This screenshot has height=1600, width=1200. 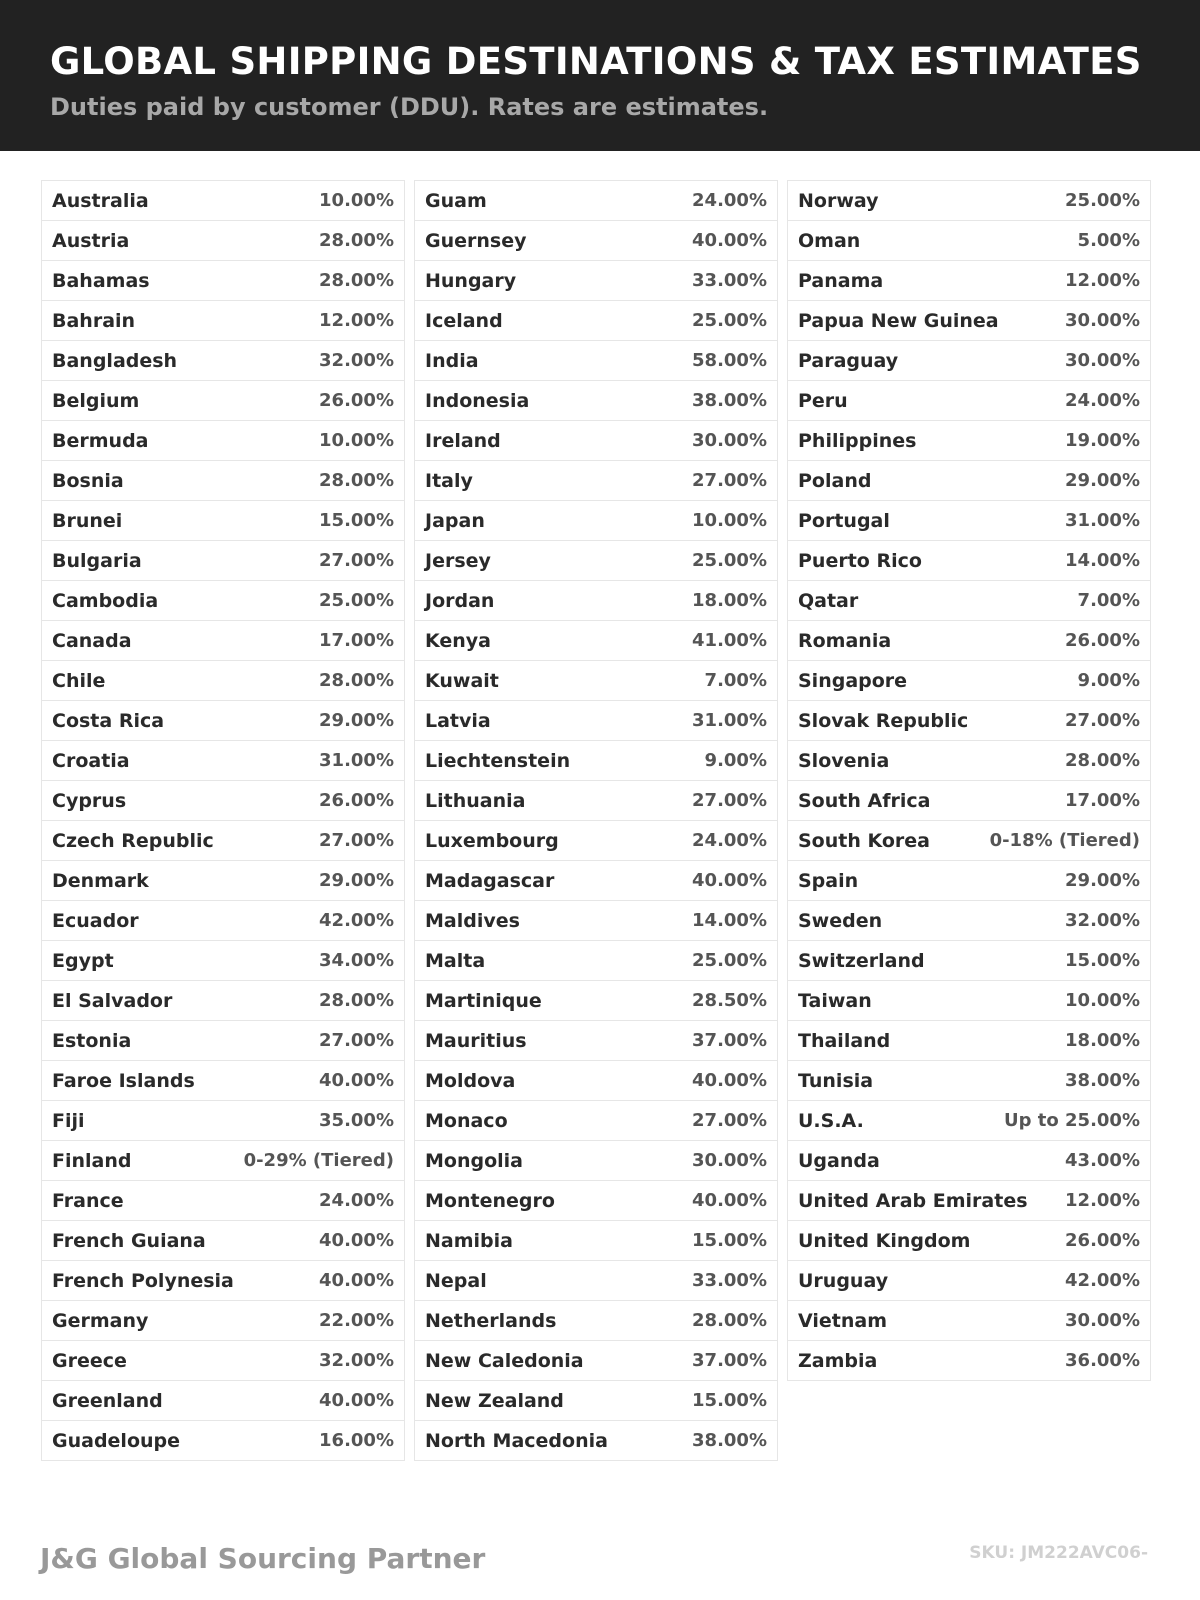 What do you see at coordinates (91, 760) in the screenshot?
I see `country-name: Croatia` at bounding box center [91, 760].